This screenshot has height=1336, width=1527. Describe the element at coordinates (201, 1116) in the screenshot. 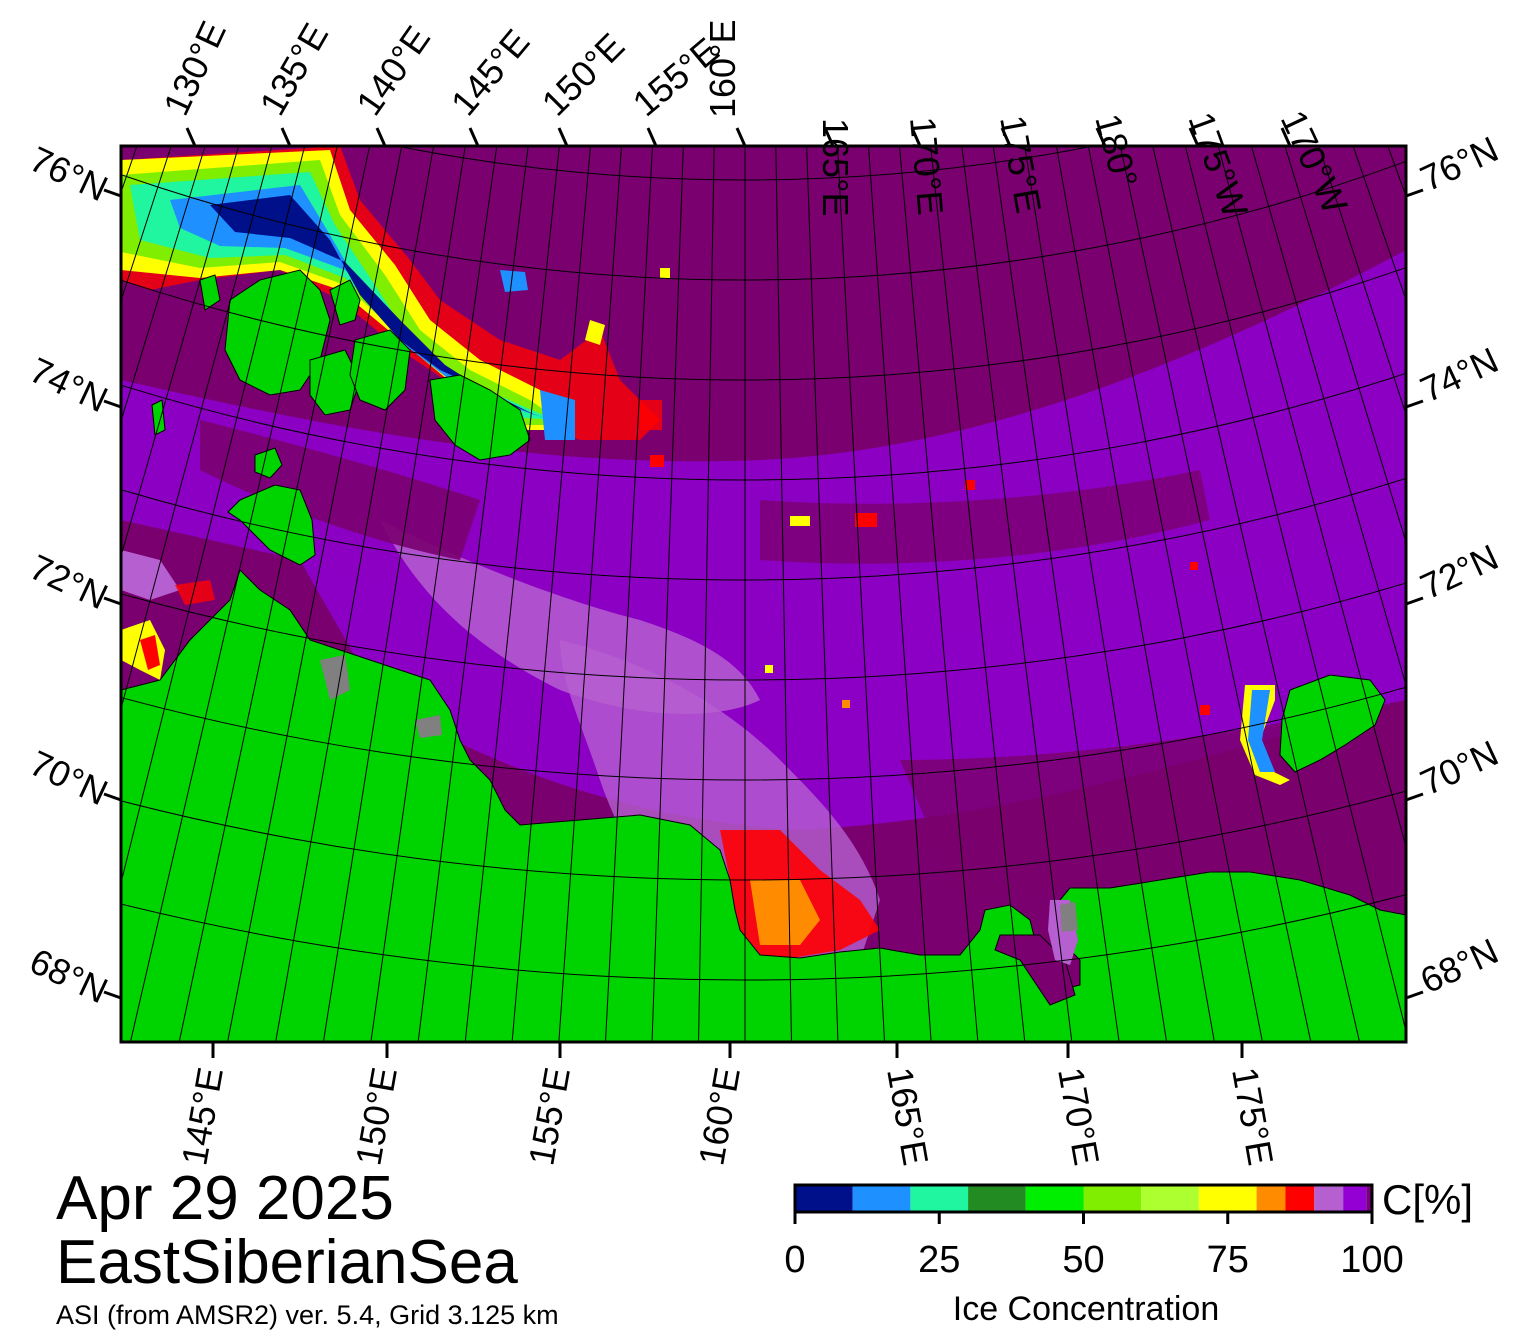

I see `bottom-lon-label: 145°E` at that location.